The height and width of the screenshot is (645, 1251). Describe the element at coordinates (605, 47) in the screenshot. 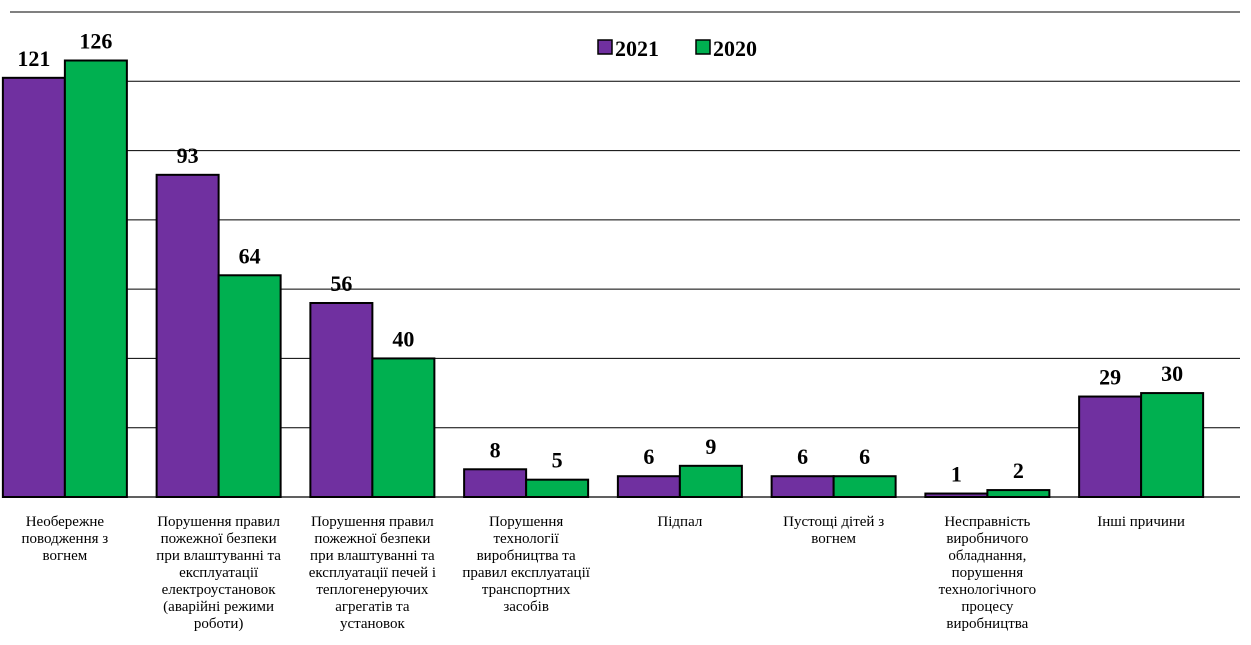

I see `legend-swatch-2021` at that location.